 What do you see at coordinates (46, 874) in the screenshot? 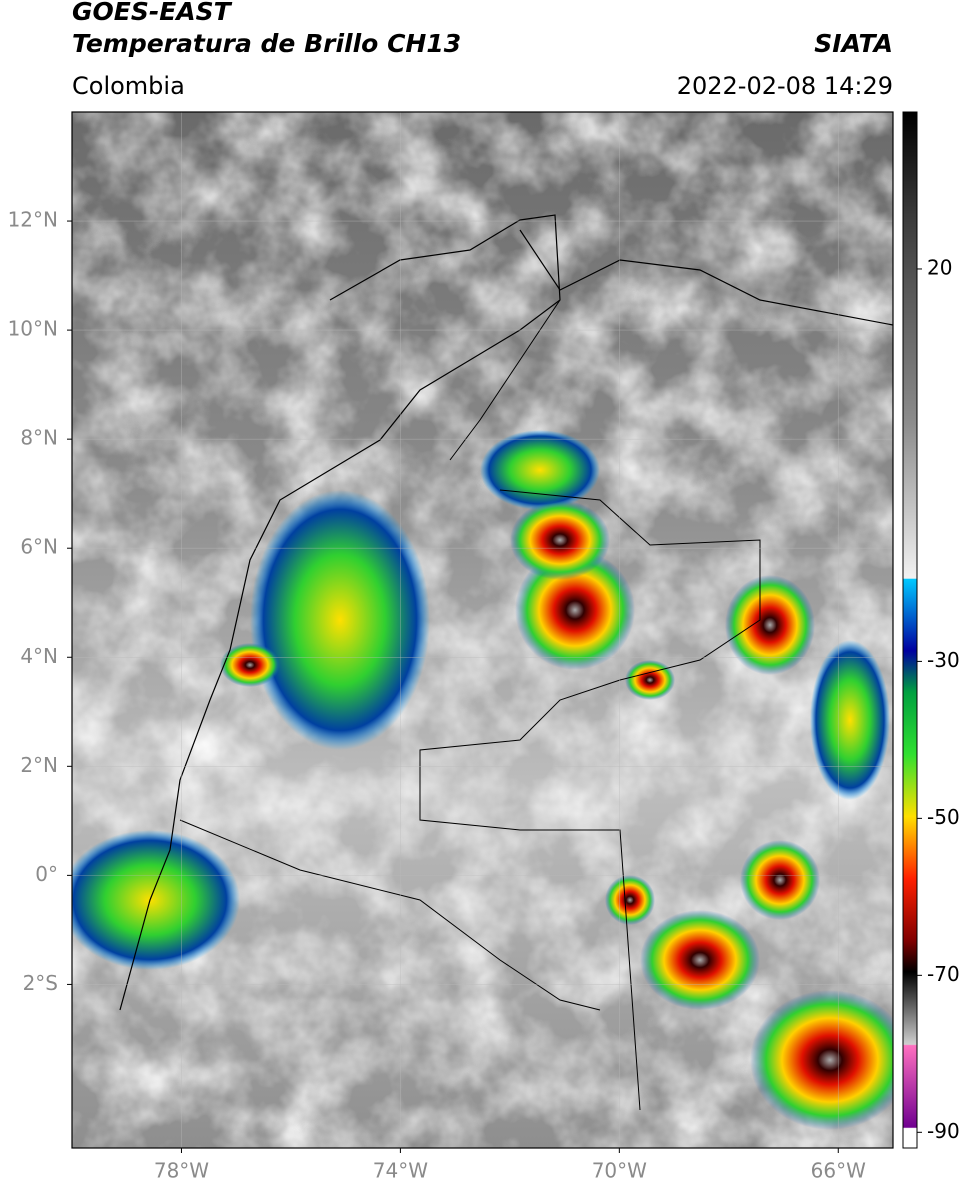
I see `y-tick-label: 0°` at bounding box center [46, 874].